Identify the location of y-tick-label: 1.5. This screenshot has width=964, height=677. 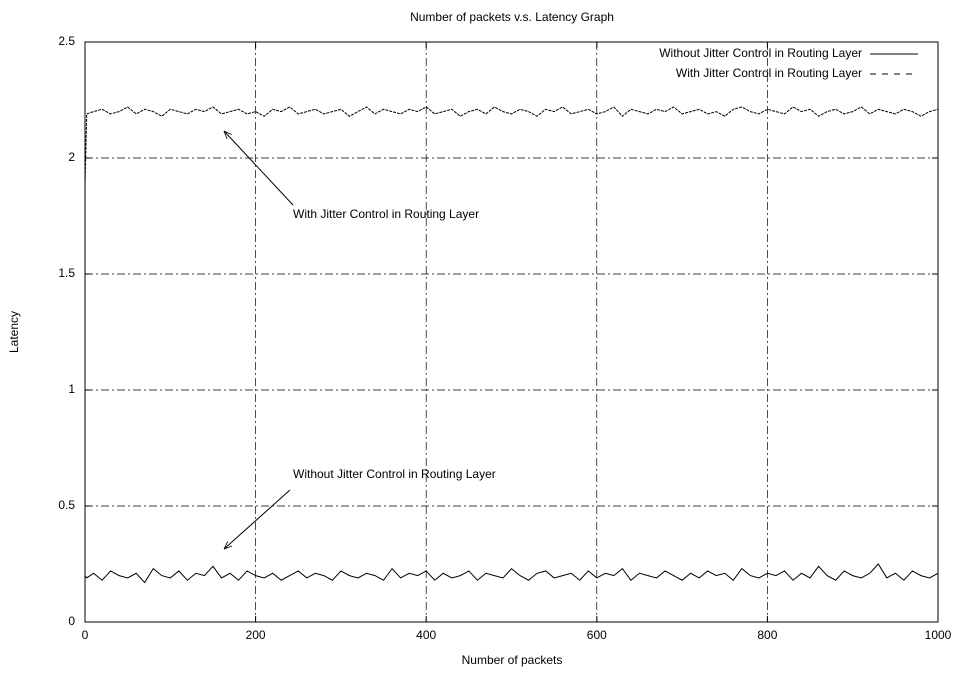
(66, 273).